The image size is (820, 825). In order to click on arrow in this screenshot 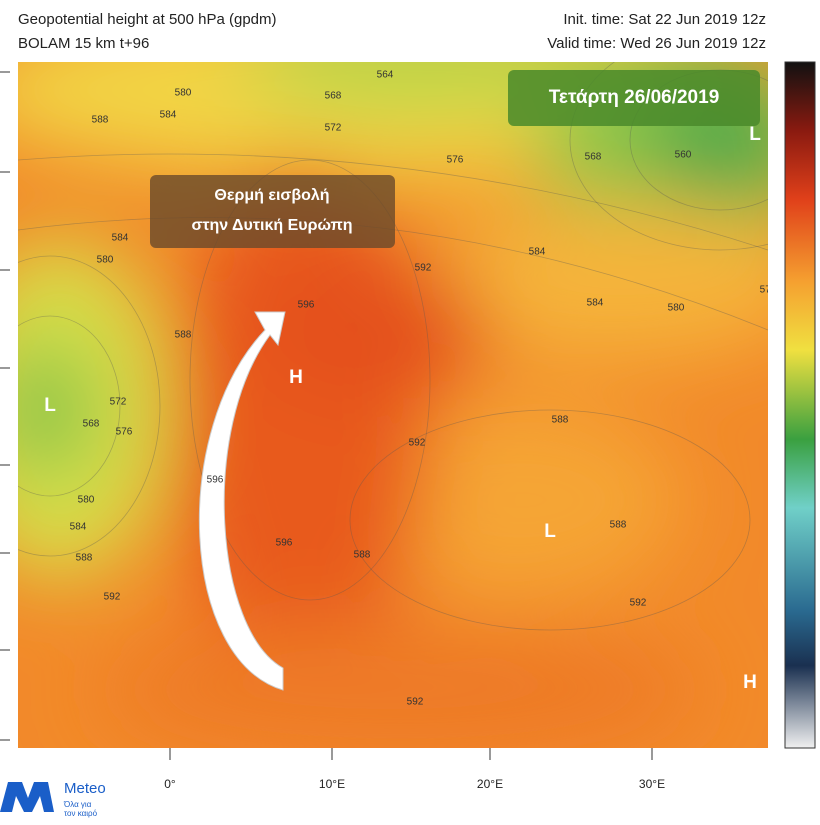, I will do `click(242, 501)`.